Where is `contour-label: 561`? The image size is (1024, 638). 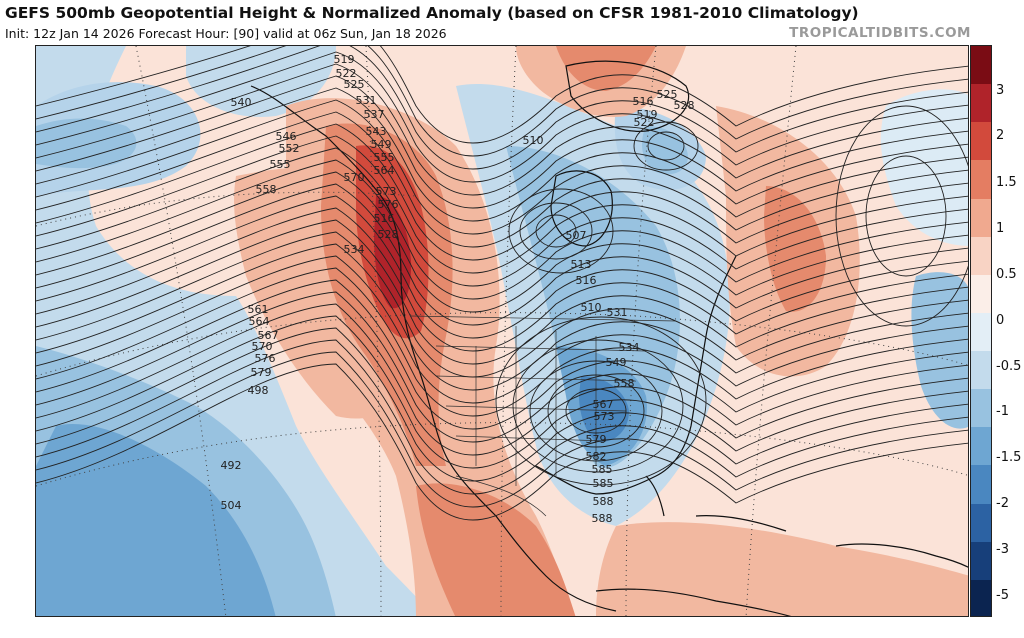 contour-label: 561 is located at coordinates (258, 309).